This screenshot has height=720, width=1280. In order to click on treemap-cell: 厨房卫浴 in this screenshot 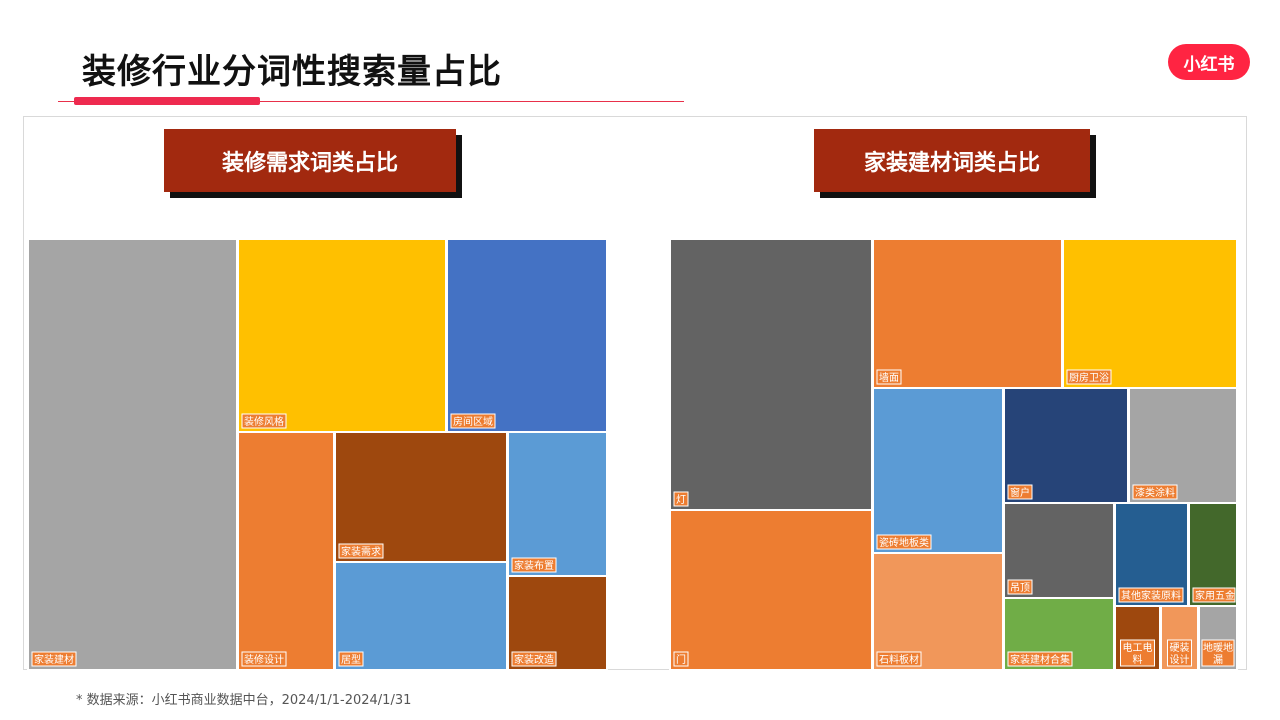, I will do `click(1150, 313)`.